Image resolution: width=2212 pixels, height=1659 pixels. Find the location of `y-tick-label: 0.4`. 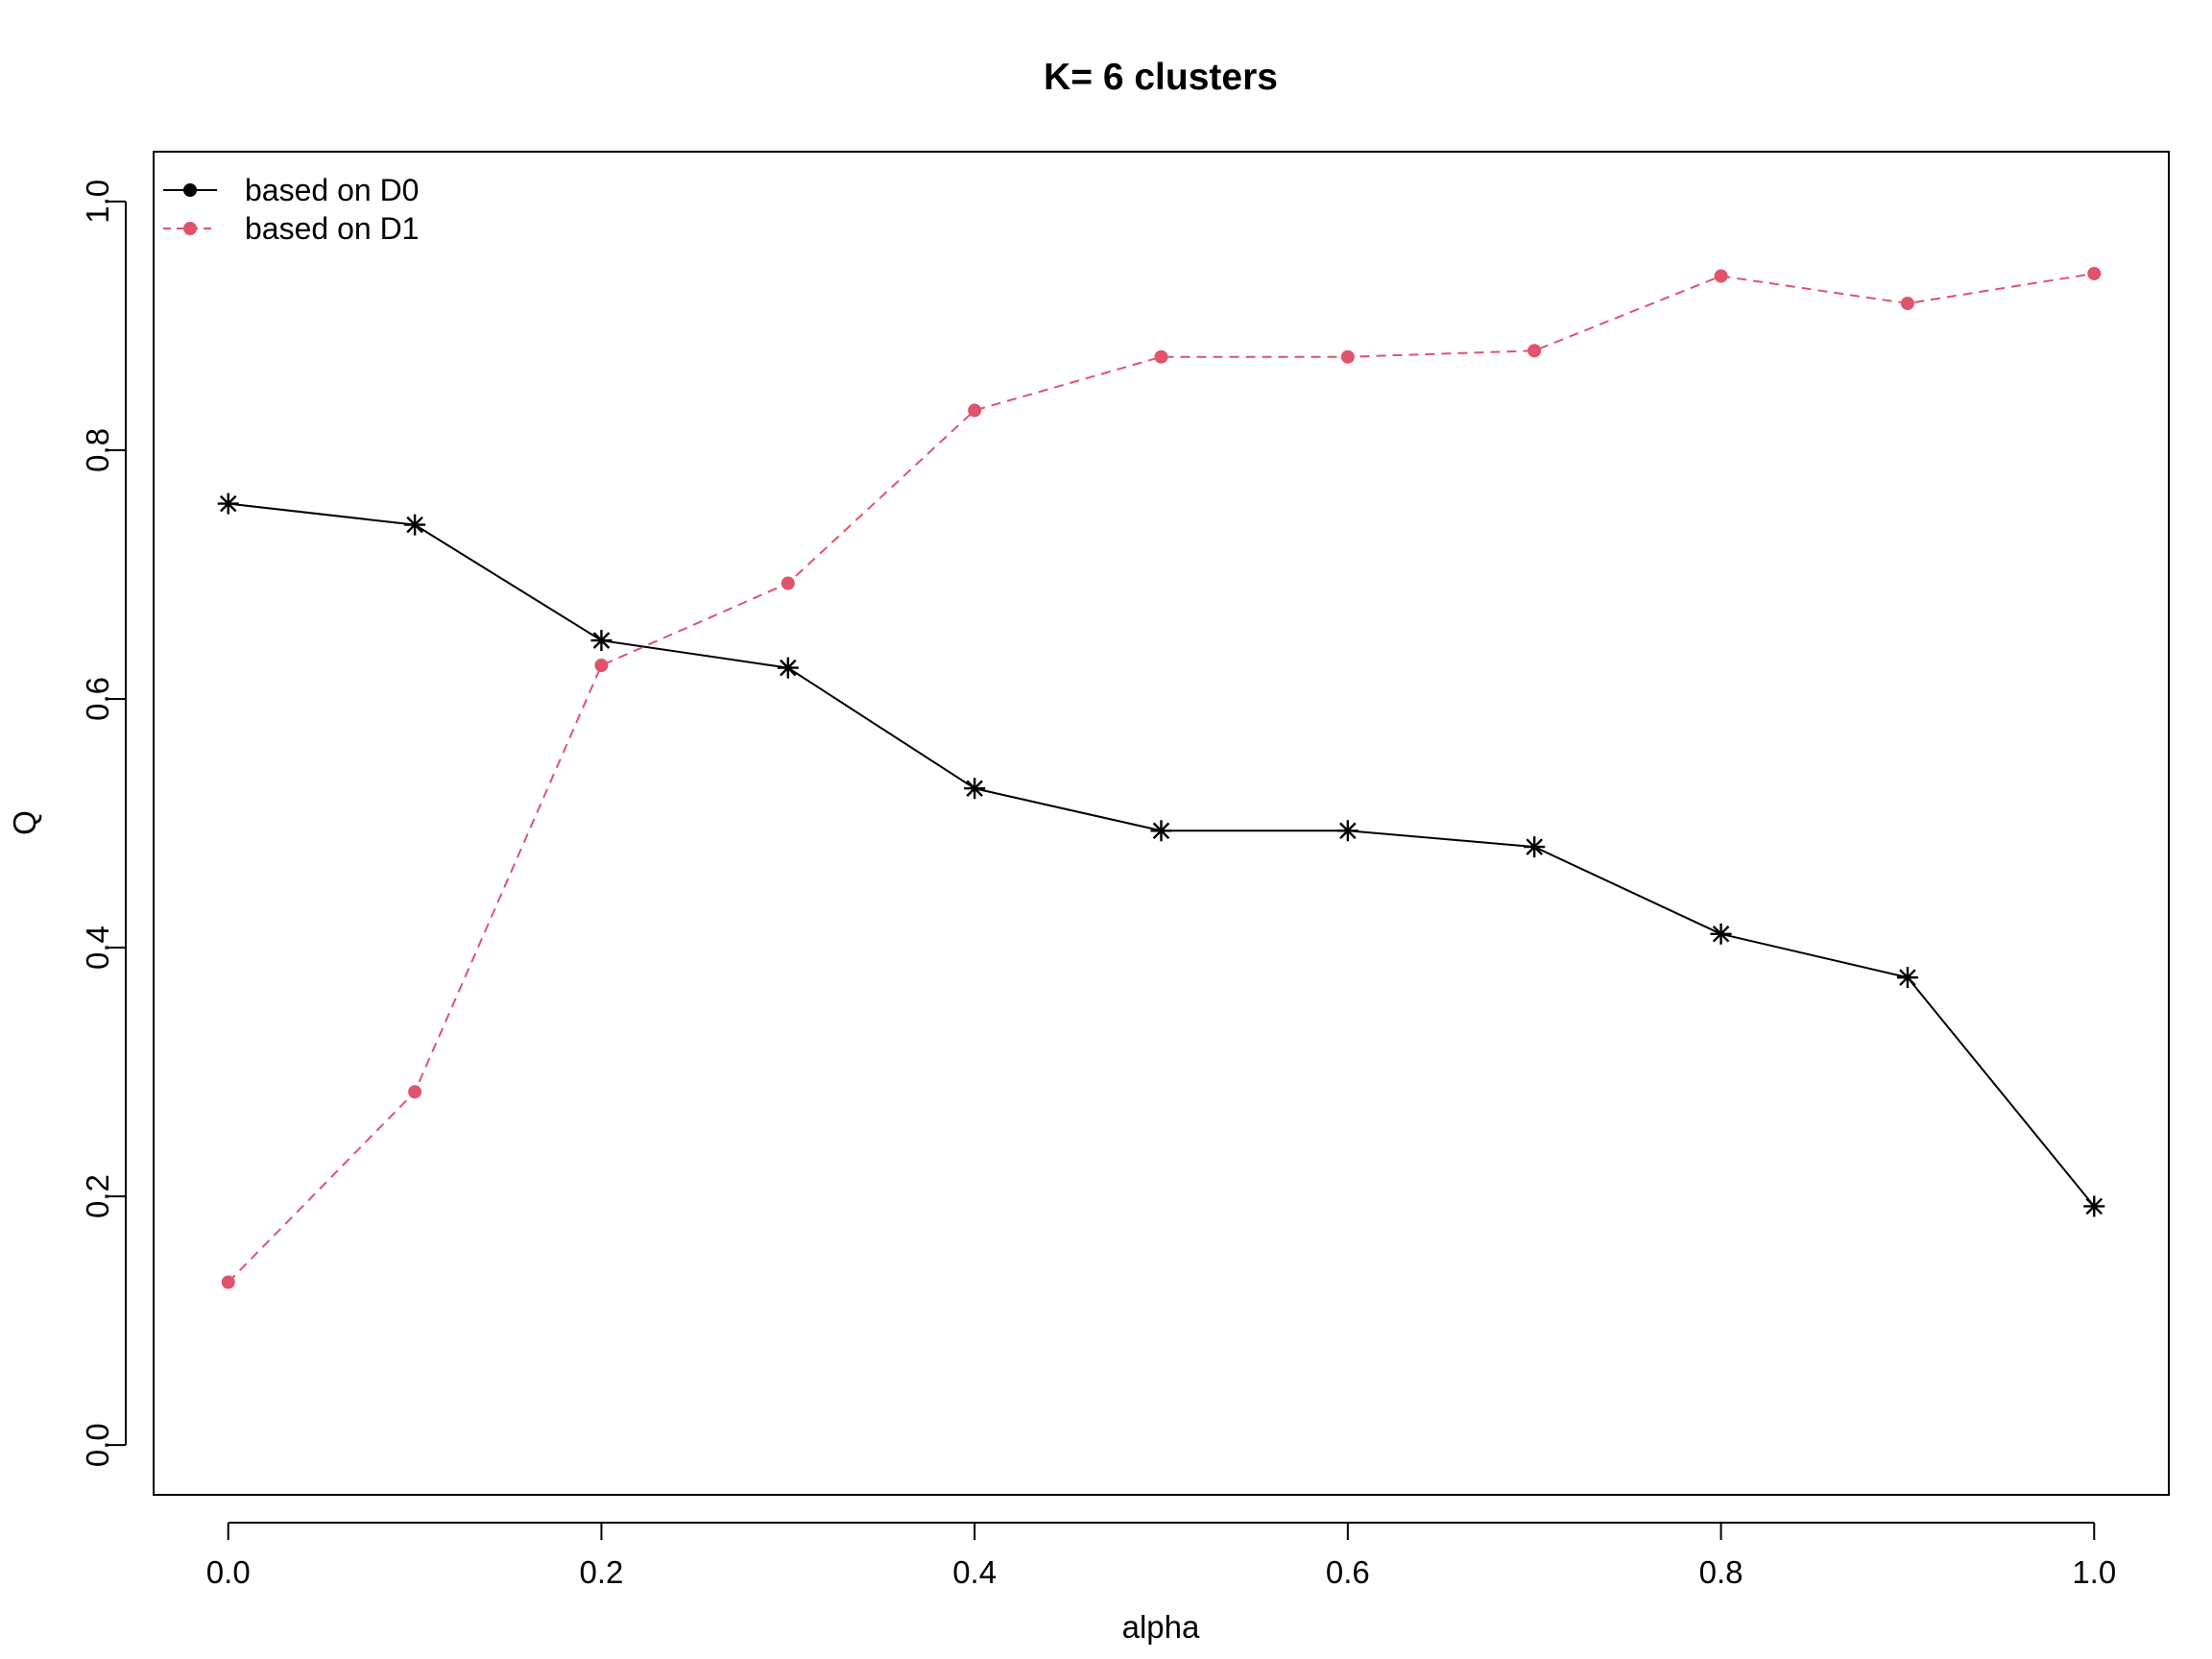

y-tick-label: 0.4 is located at coordinates (97, 948).